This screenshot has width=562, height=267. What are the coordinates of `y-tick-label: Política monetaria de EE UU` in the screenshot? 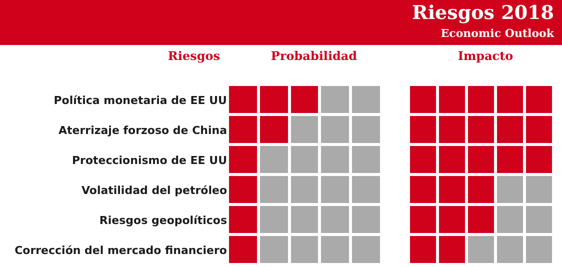 It's located at (140, 100).